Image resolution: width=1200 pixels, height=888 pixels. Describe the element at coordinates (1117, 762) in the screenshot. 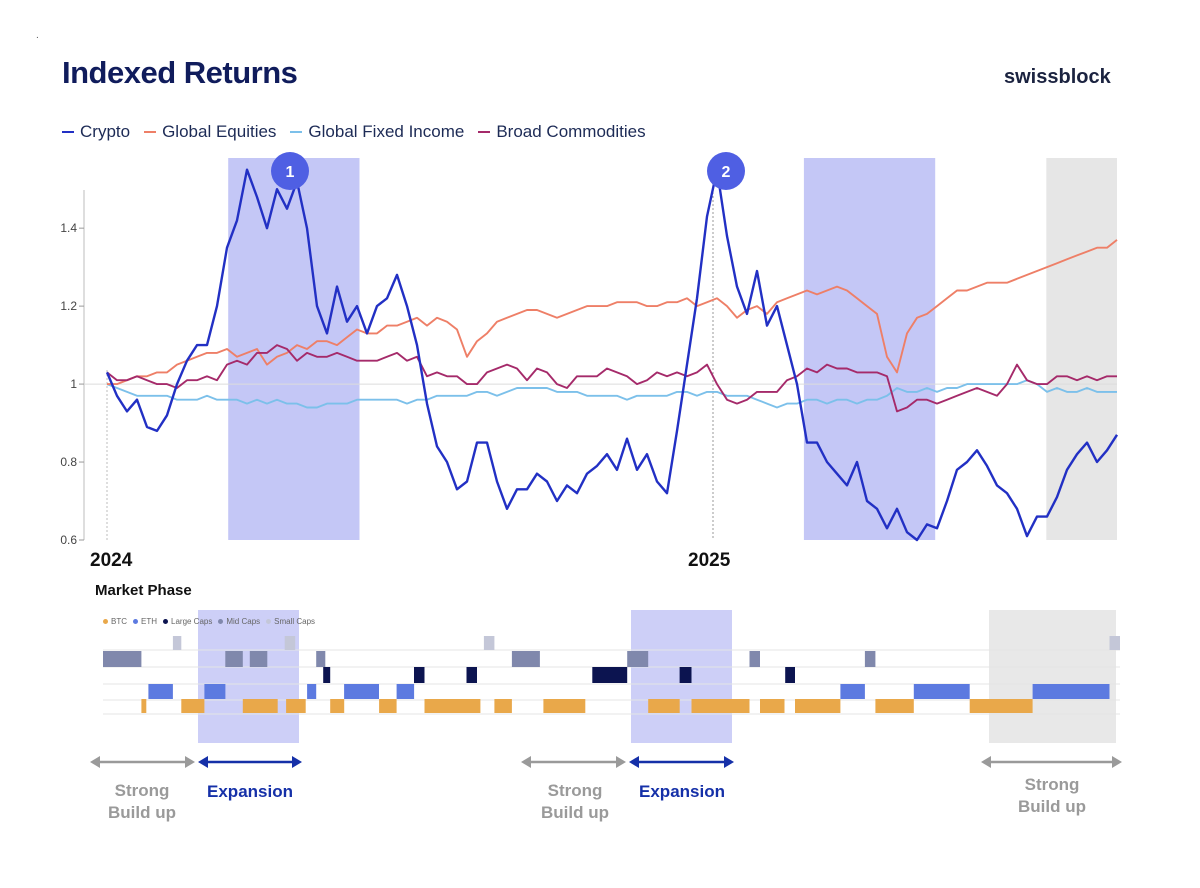

I see `arrow-build-up-3-head-right` at that location.